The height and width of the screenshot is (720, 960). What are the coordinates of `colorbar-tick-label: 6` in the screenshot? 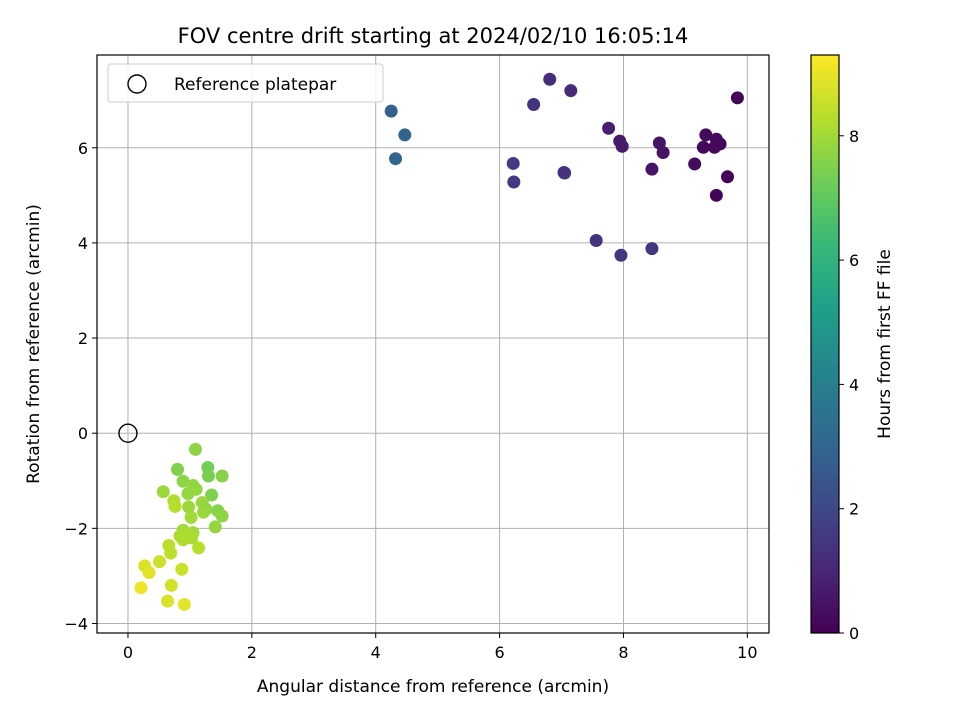 It's located at (854, 260).